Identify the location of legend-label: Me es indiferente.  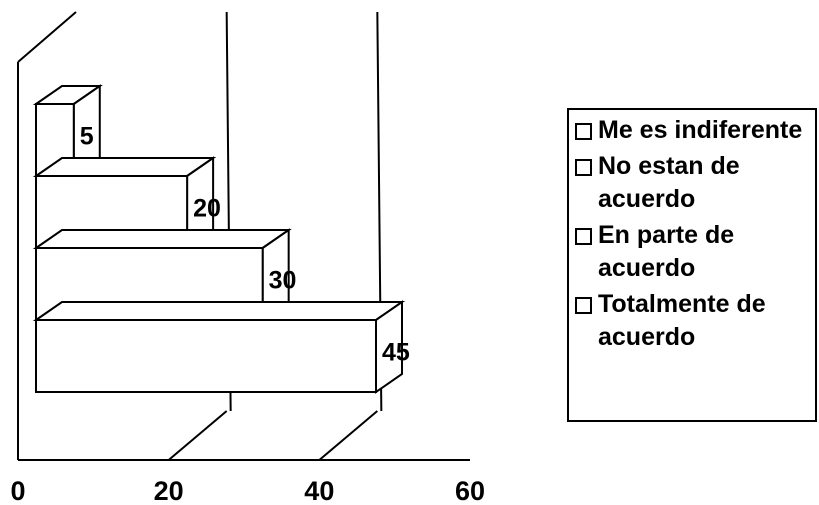
(700, 130).